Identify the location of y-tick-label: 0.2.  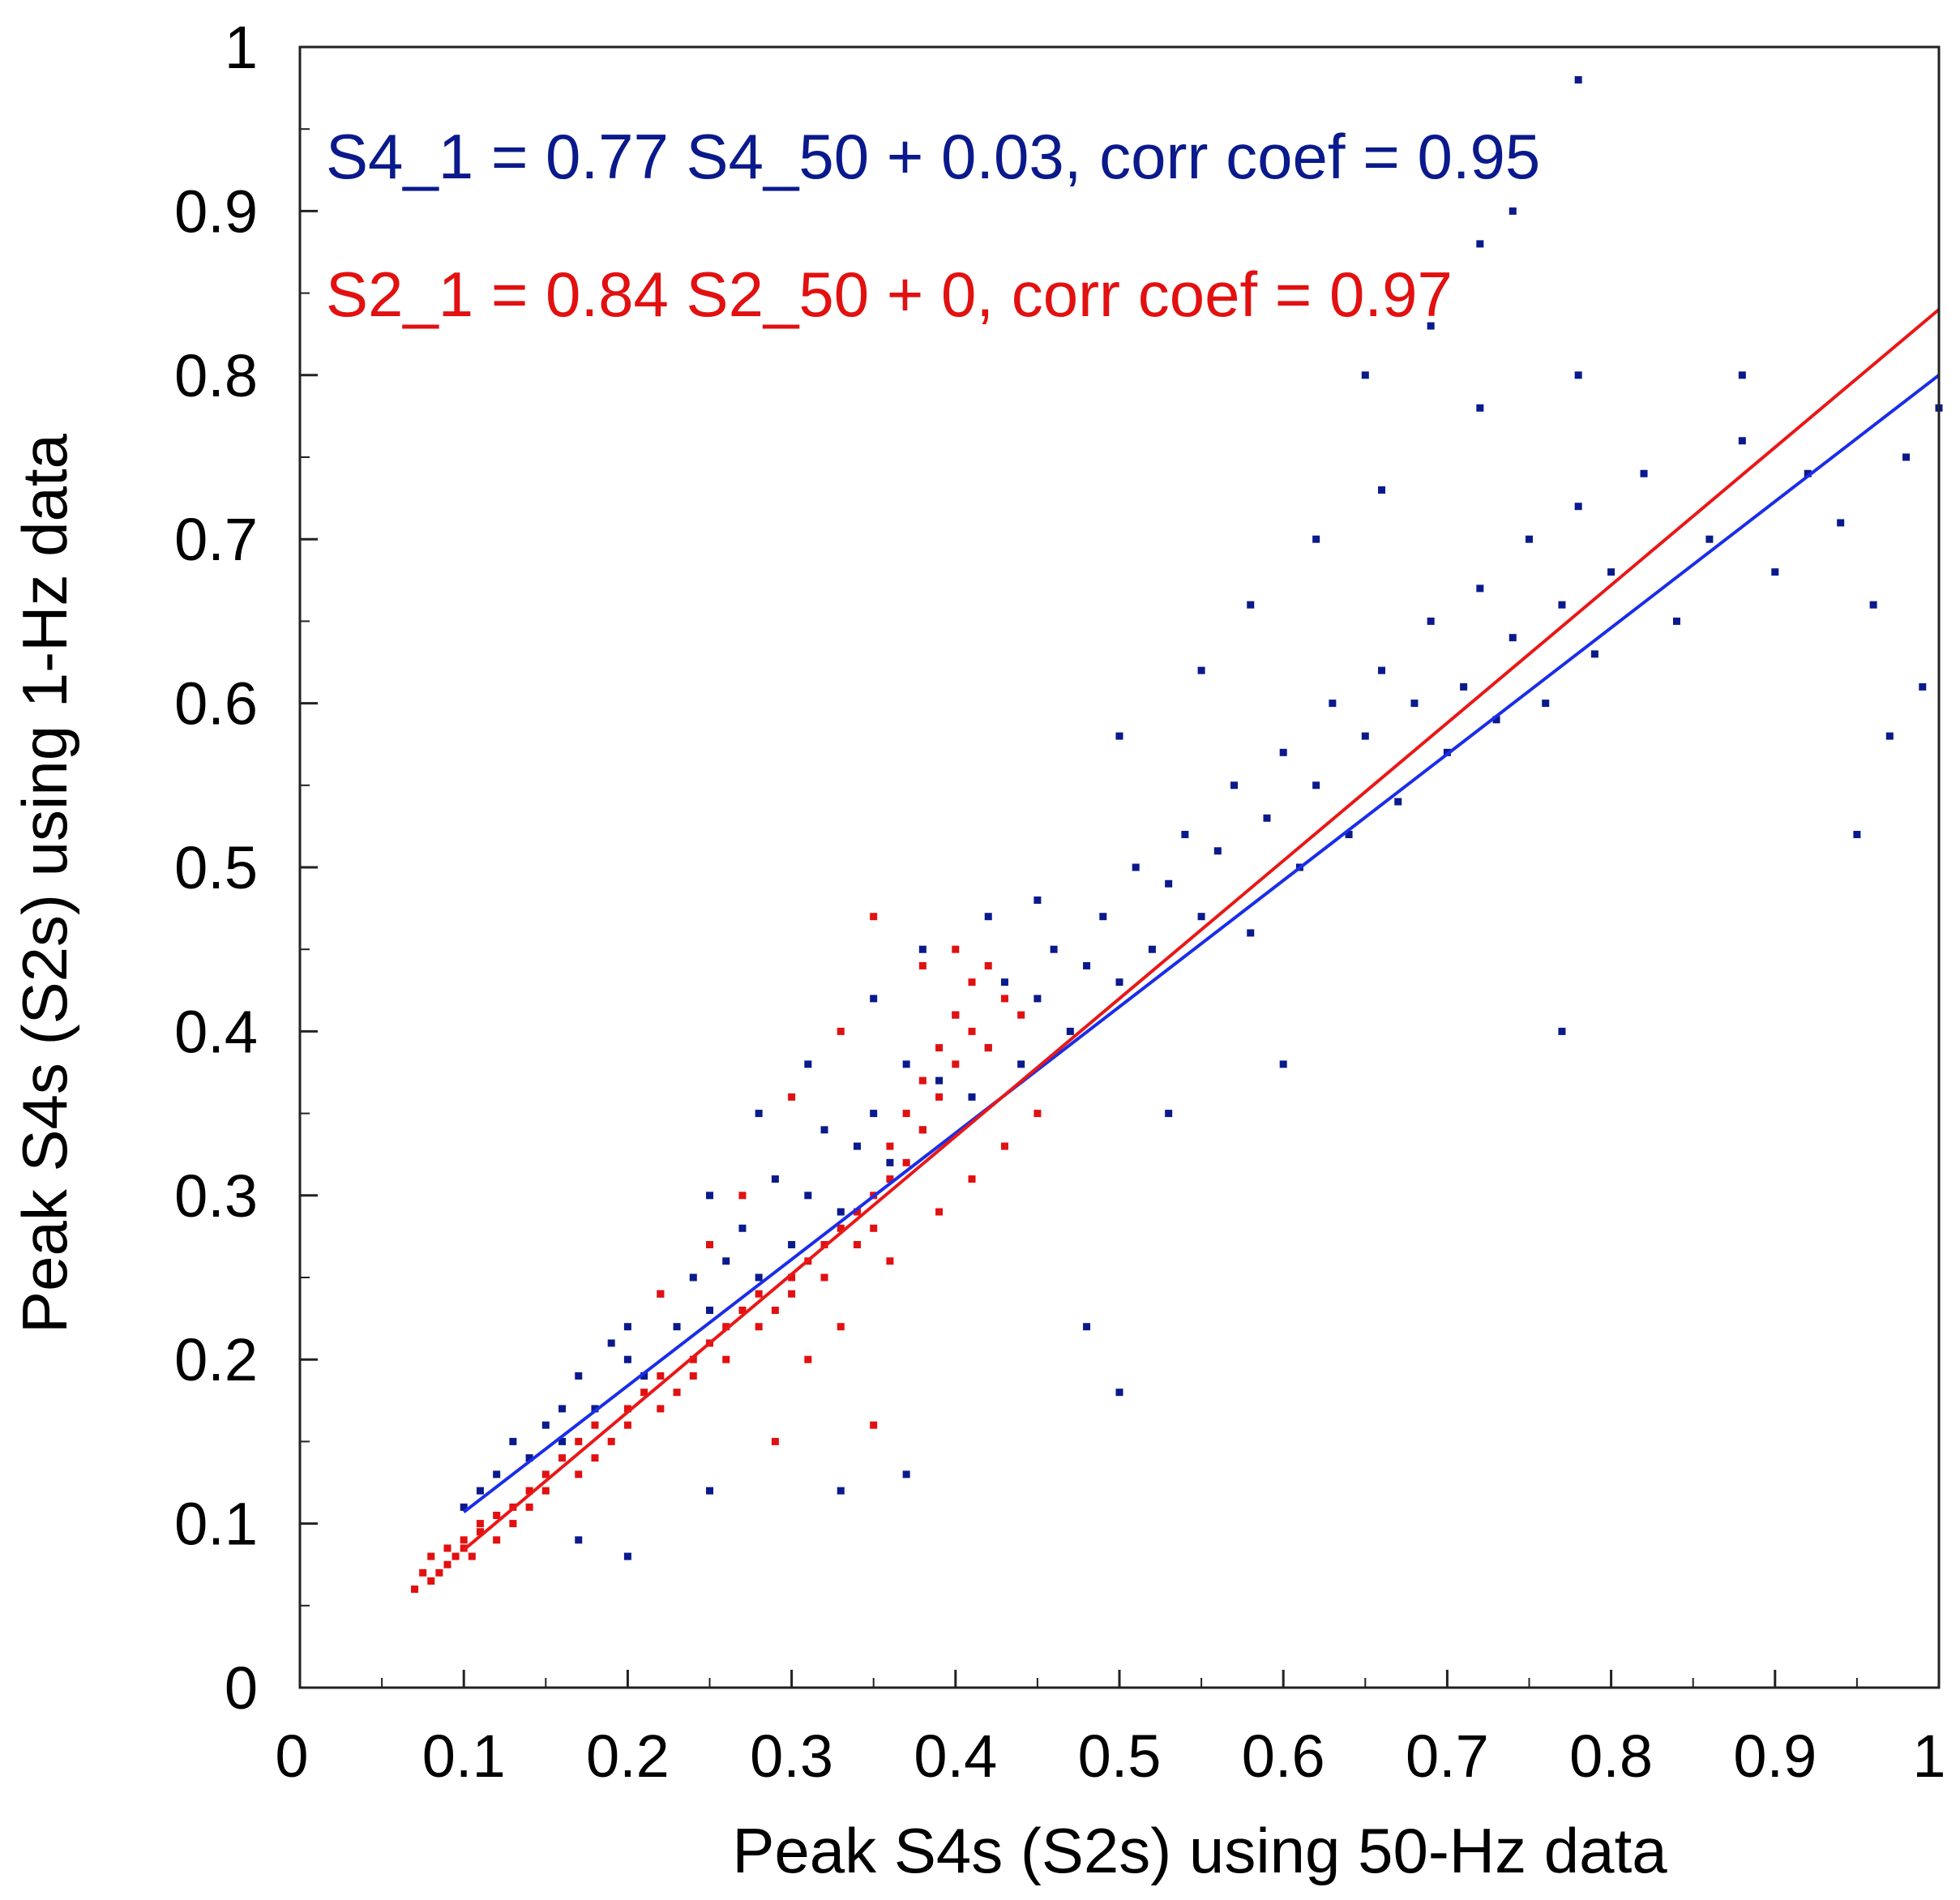
(216, 1359).